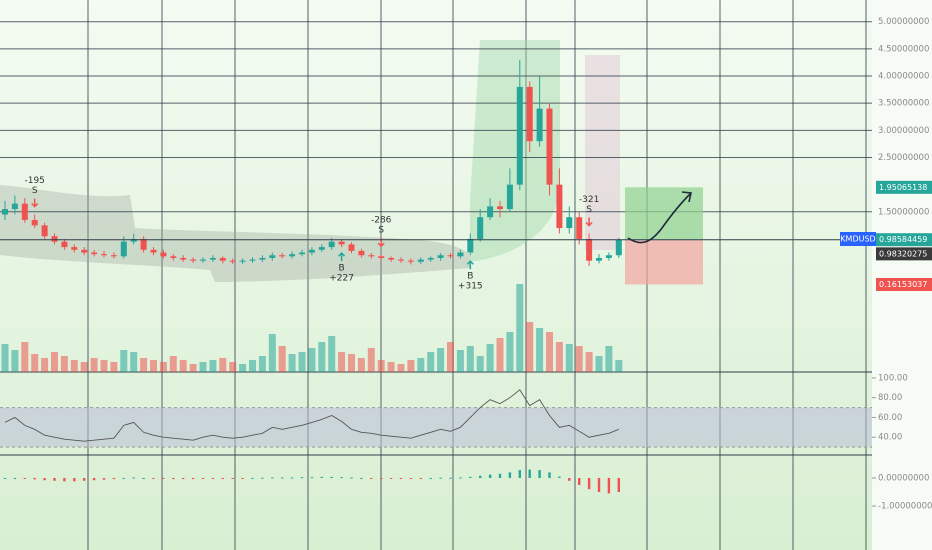 This screenshot has width=932, height=550. What do you see at coordinates (903, 104) in the screenshot?
I see `y-tick-label: 3.50000000` at bounding box center [903, 104].